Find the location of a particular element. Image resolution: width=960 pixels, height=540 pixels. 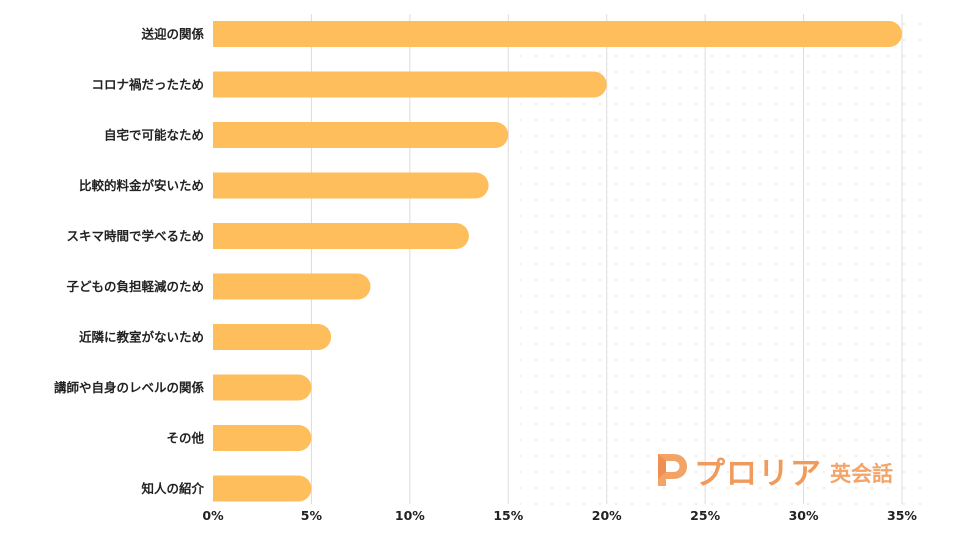

x-tick-label: 15% is located at coordinates (508, 515).